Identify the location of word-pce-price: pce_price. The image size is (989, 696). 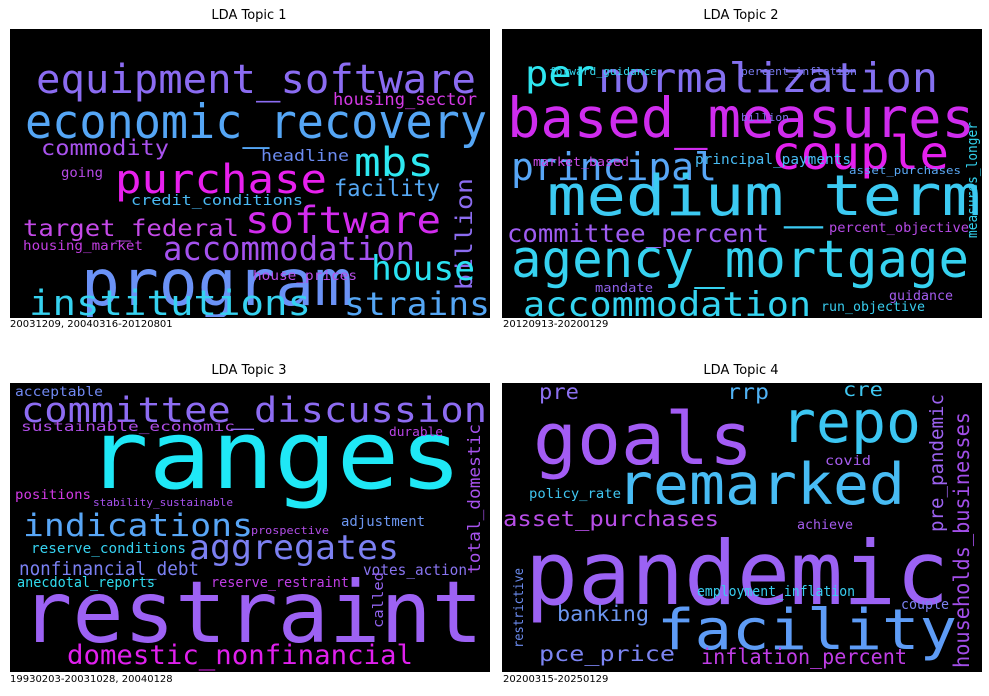
(607, 654).